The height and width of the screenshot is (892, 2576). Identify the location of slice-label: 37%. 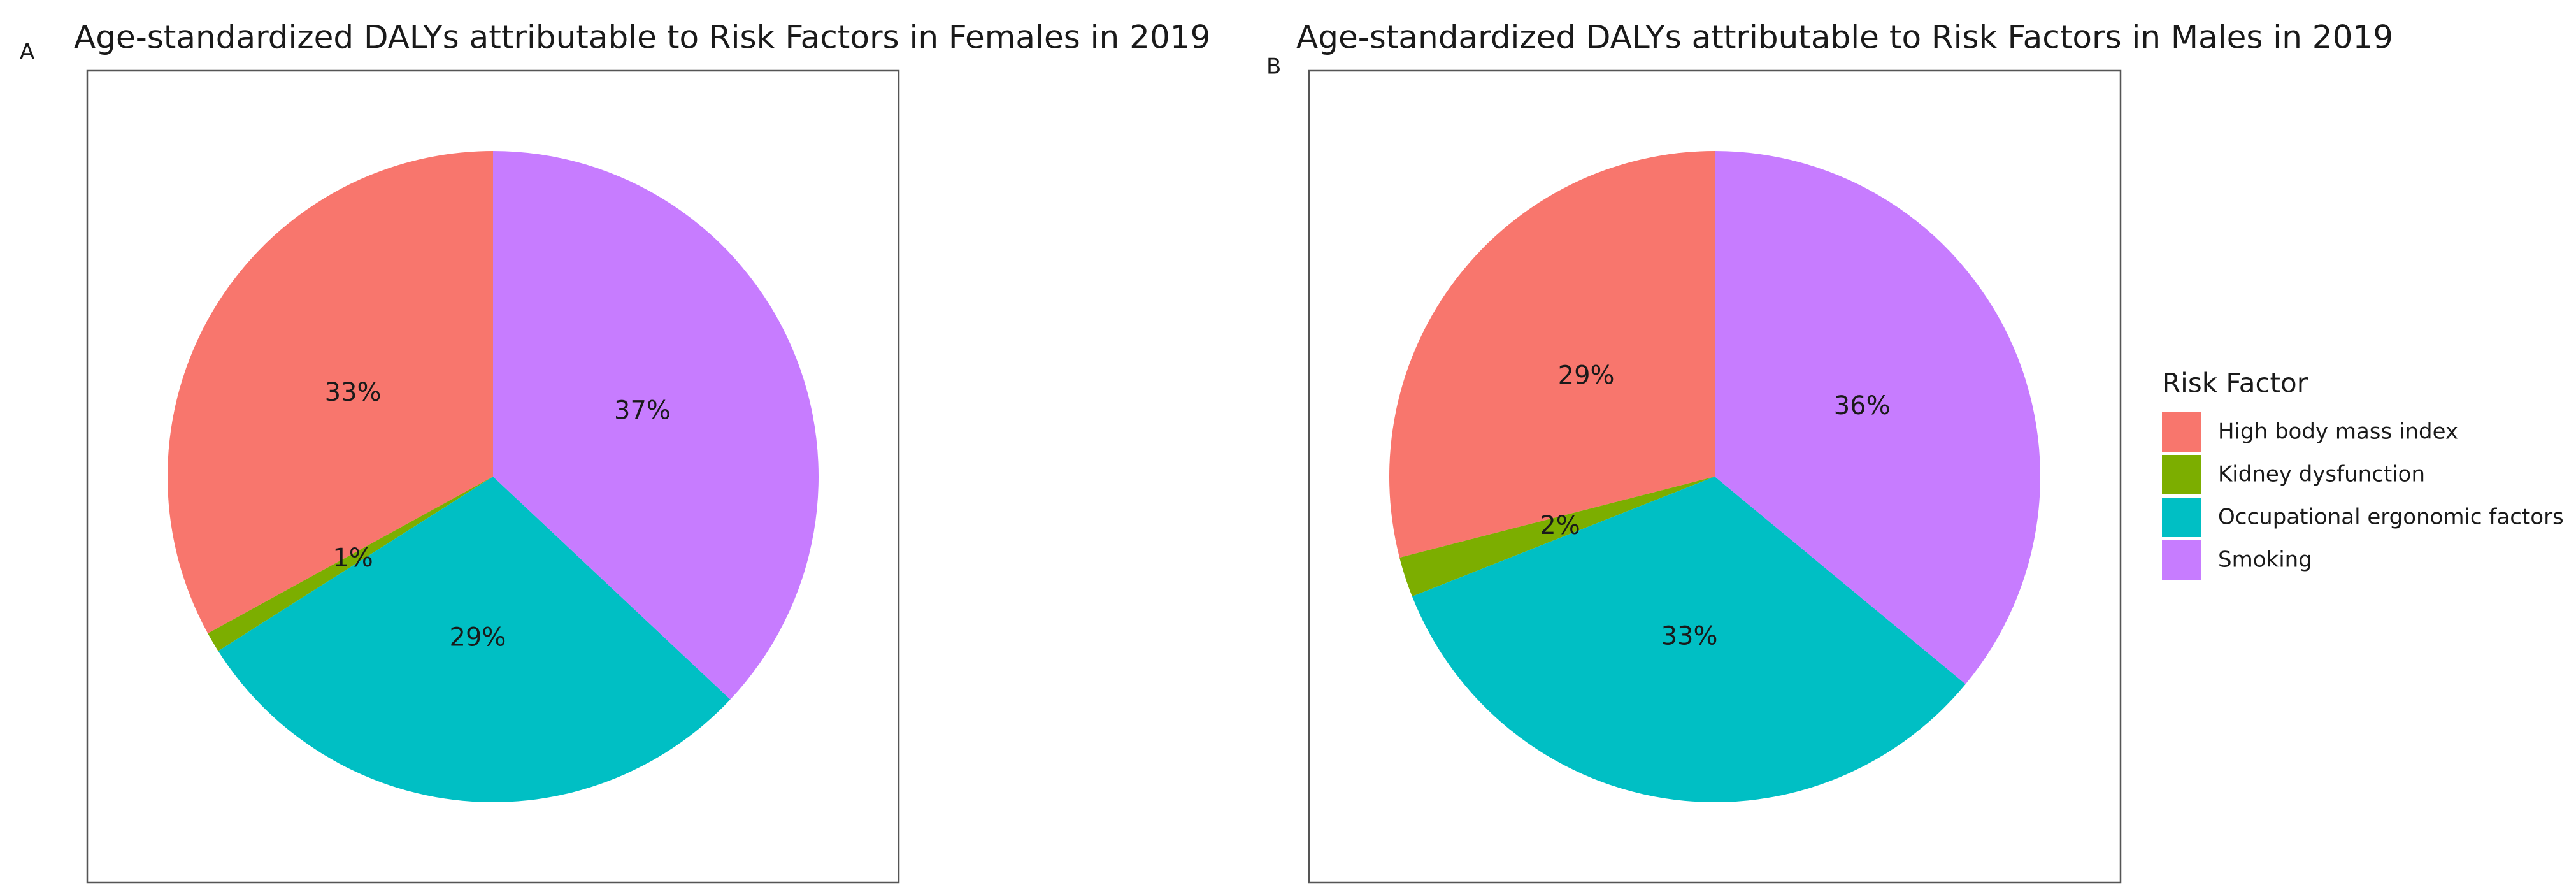
(643, 411).